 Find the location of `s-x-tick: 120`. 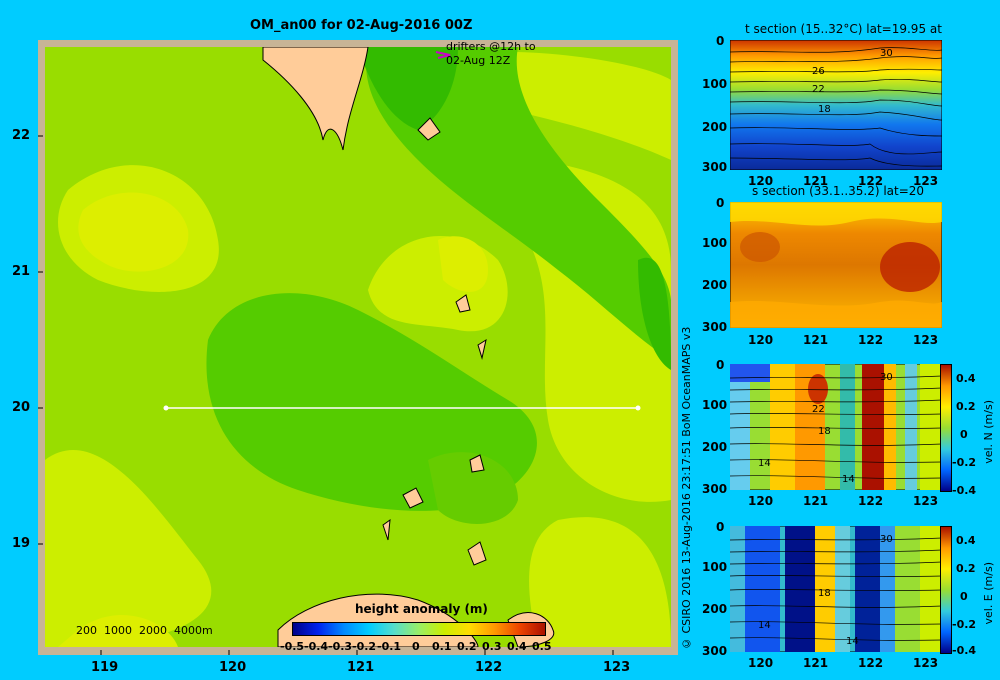

s-x-tick: 120 is located at coordinates (761, 340).